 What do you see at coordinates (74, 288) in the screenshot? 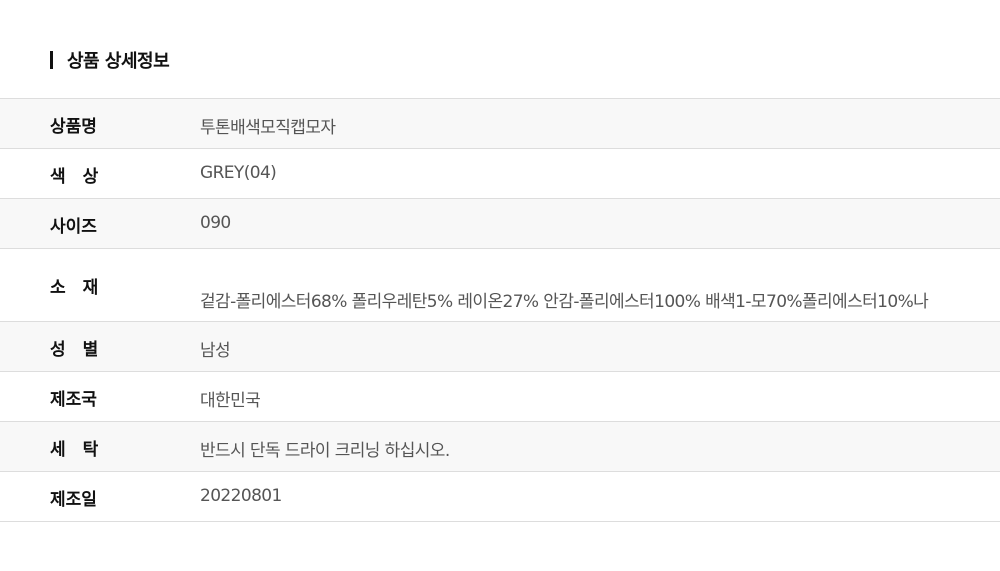
I see `row-label: 소 재` at bounding box center [74, 288].